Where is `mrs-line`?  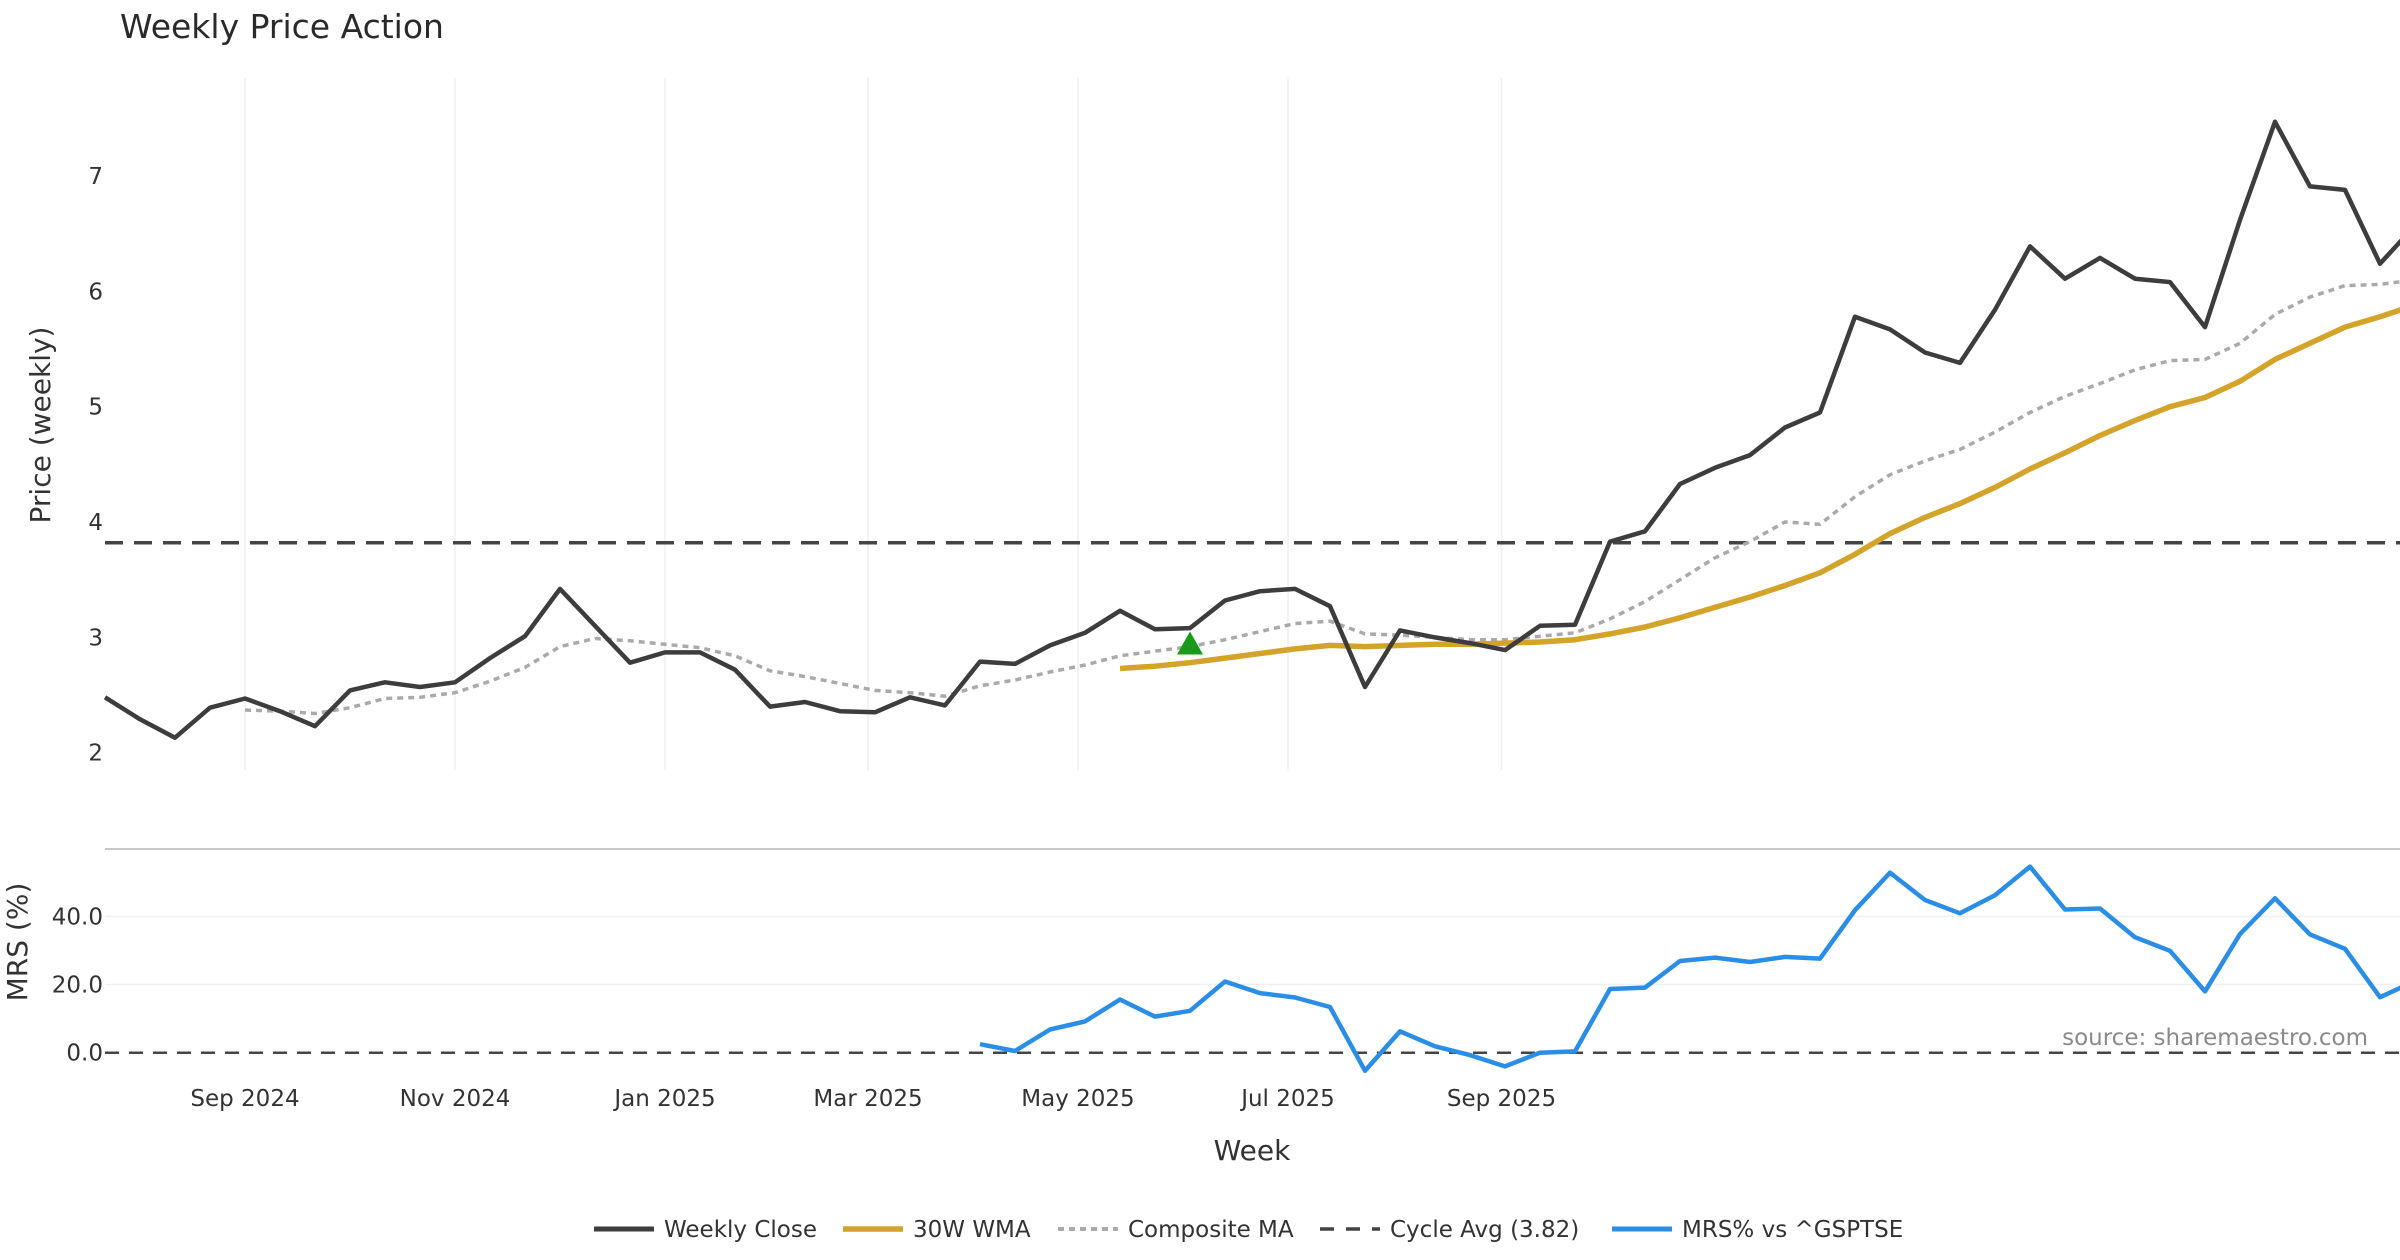 mrs-line is located at coordinates (1689, 969).